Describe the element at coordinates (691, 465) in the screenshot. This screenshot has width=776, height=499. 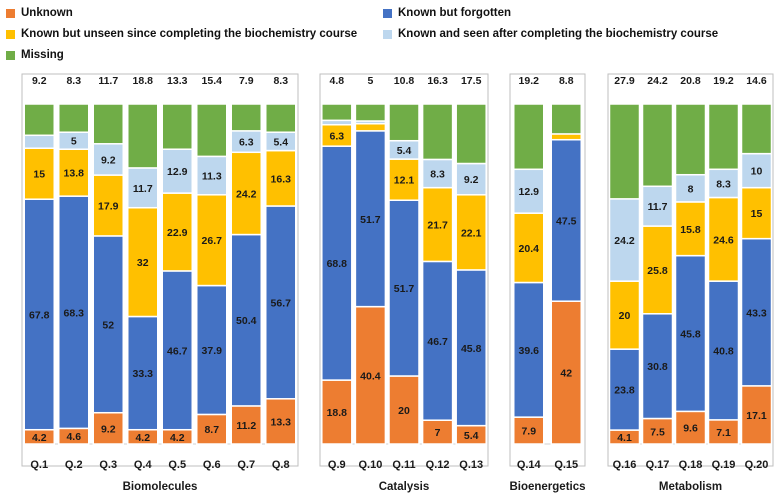
I see `x-tick-label-q18: Q.18` at that location.